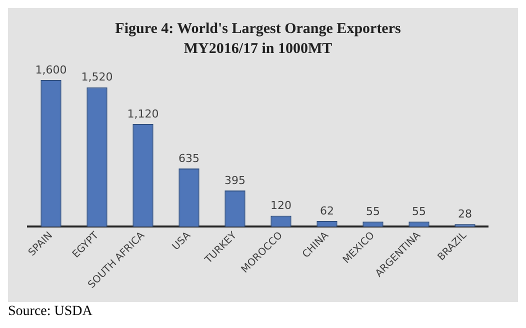 The image size is (526, 328). Describe the element at coordinates (97, 77) in the screenshot. I see `data-label: 1,520` at that location.